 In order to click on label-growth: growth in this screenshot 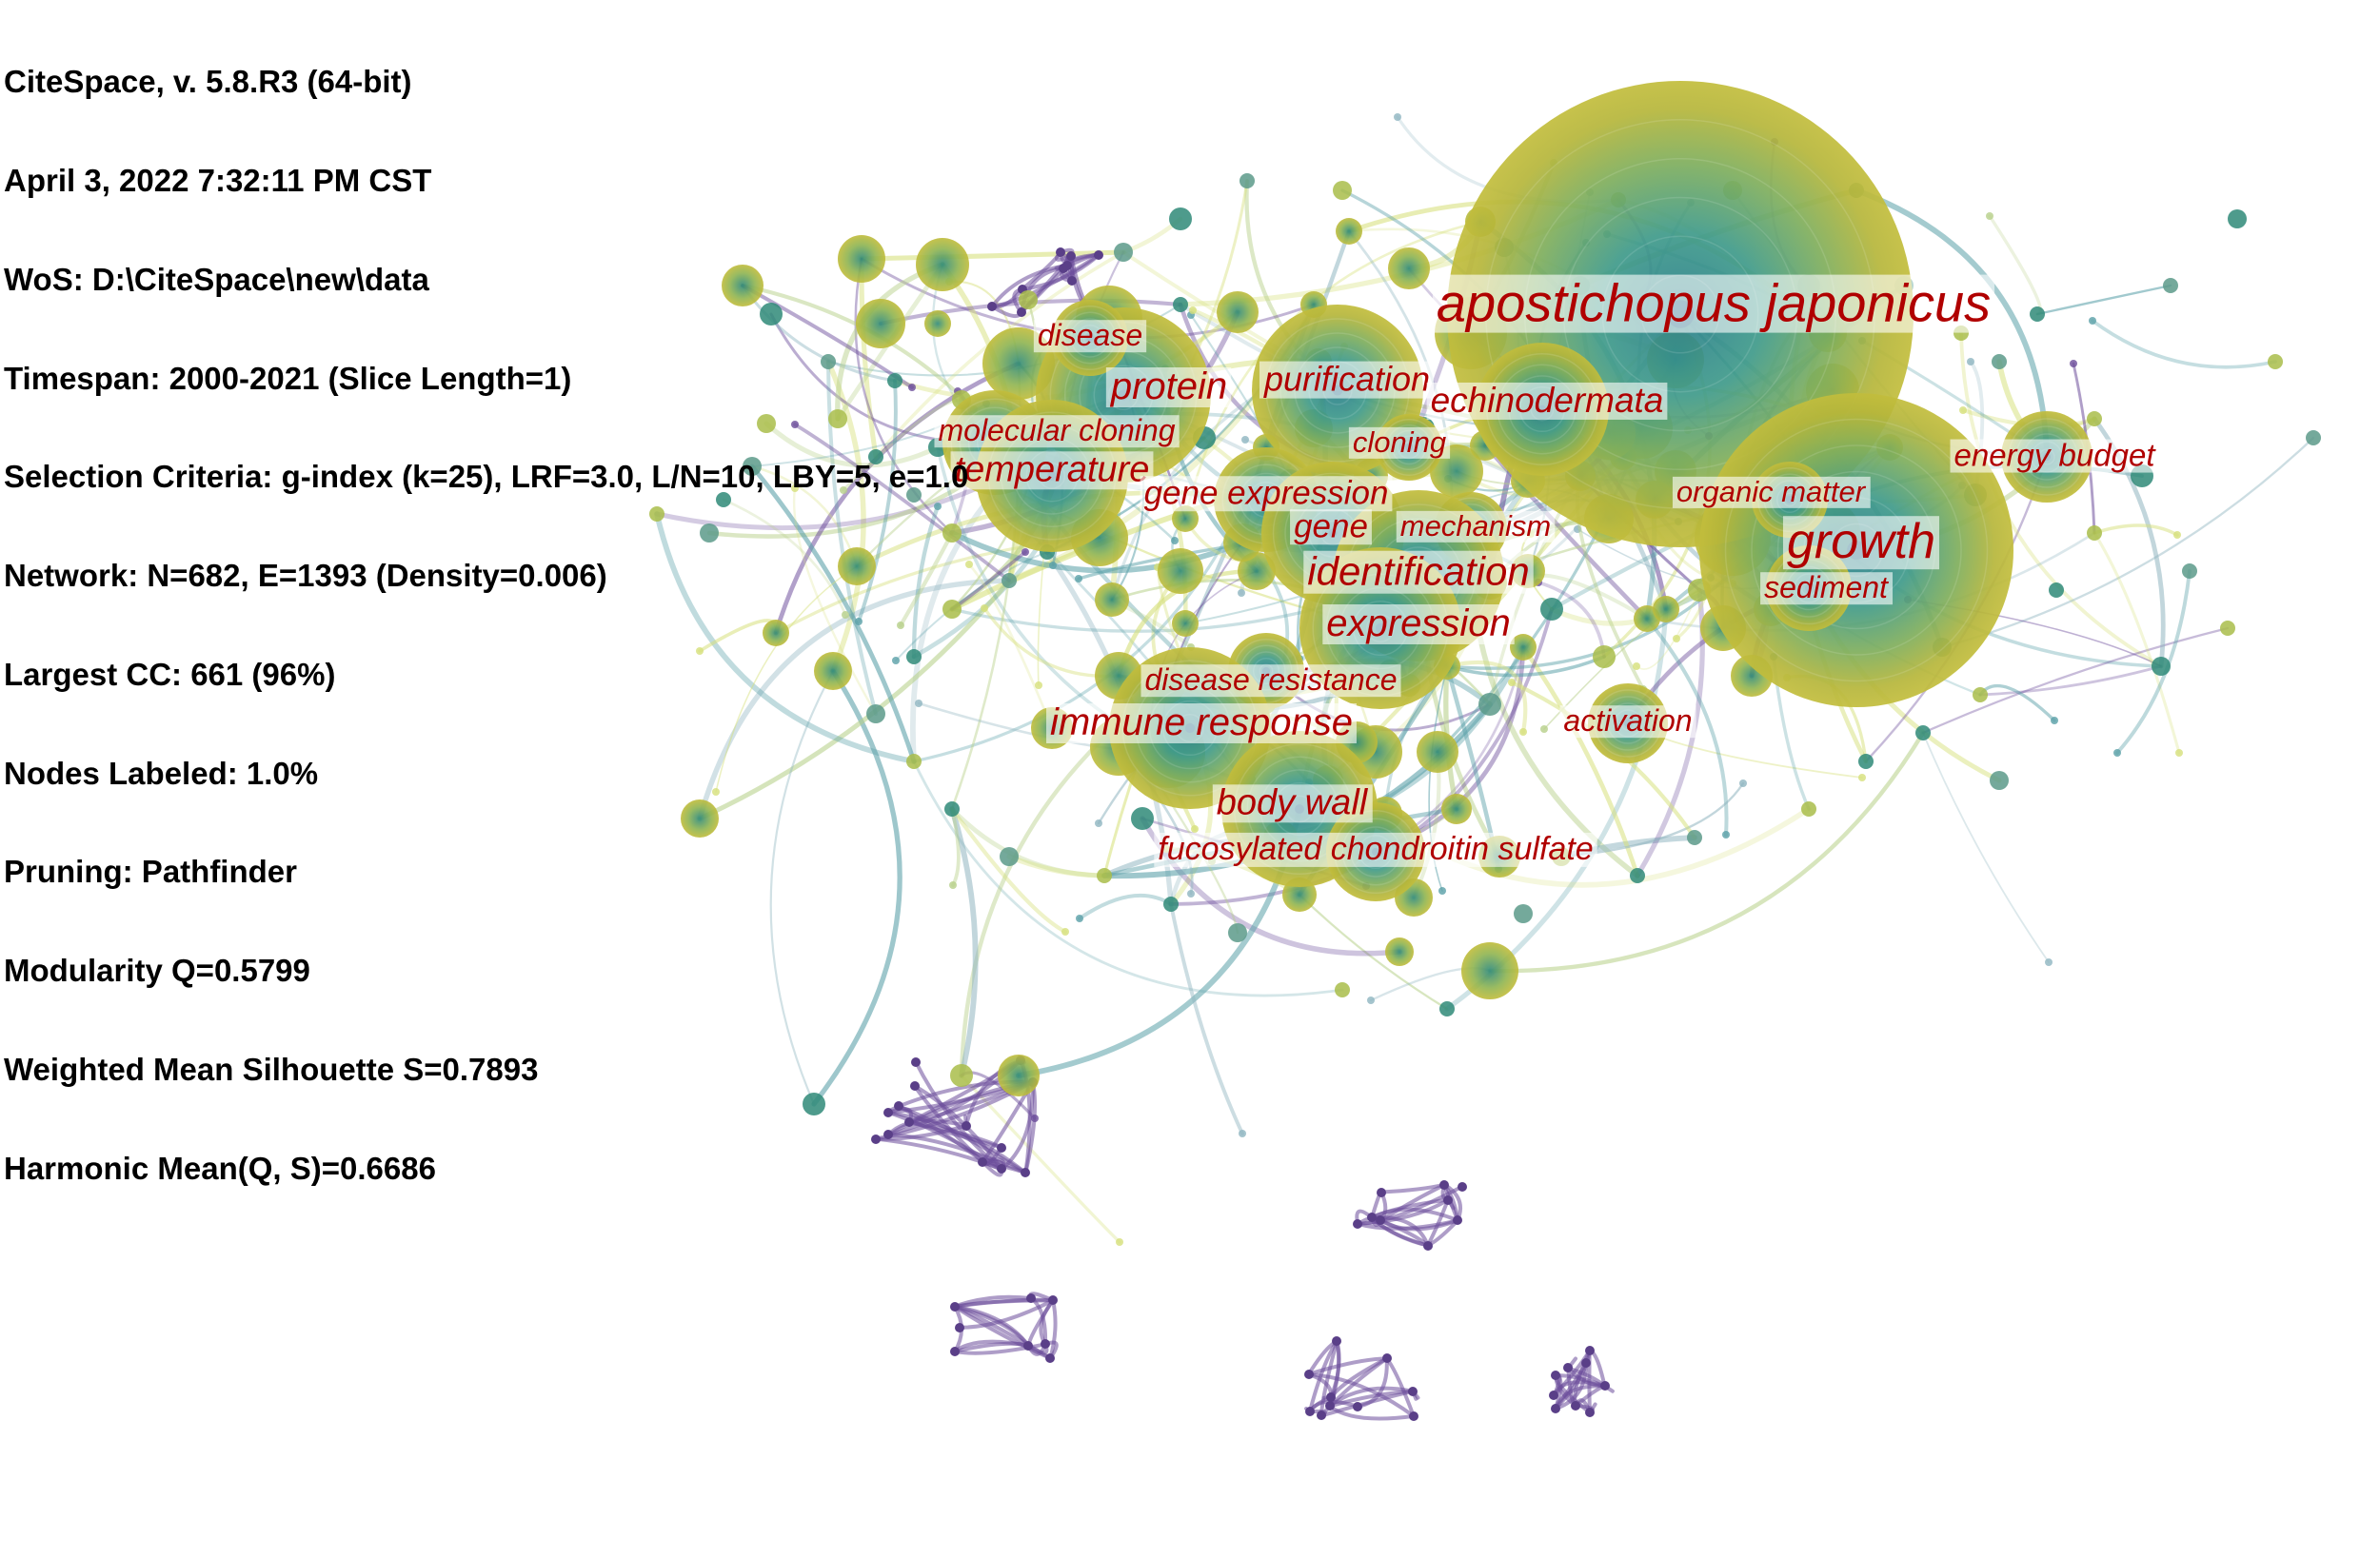, I will do `click(1861, 541)`.